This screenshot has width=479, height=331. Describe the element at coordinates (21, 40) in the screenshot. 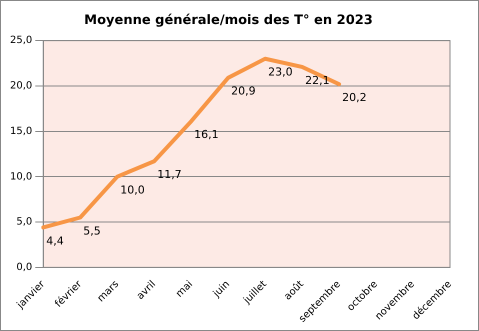

I see `y-tick-label: 25,0` at that location.